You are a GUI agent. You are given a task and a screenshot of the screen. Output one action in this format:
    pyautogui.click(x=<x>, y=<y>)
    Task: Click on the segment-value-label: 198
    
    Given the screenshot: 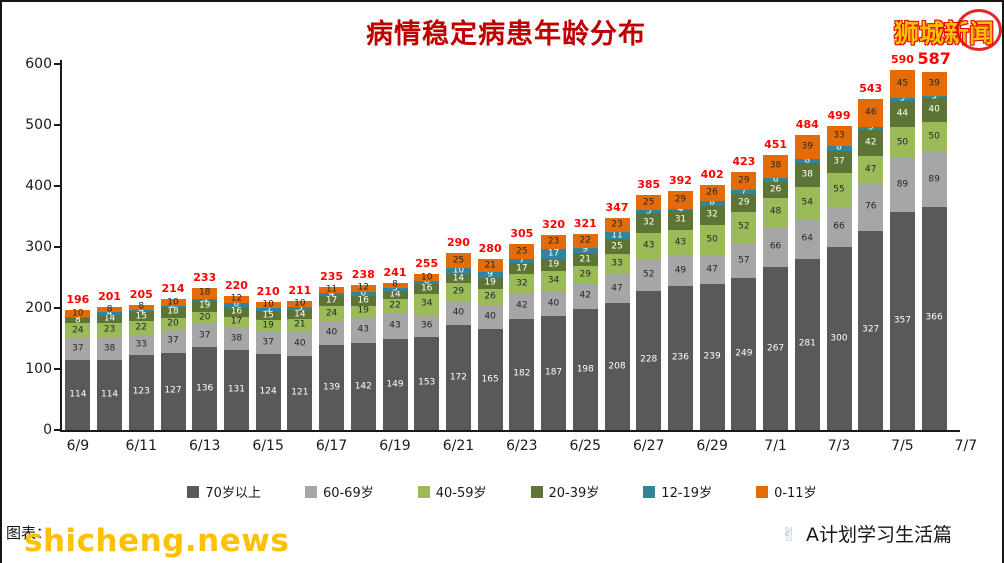 What is the action you would take?
    pyautogui.click(x=585, y=369)
    